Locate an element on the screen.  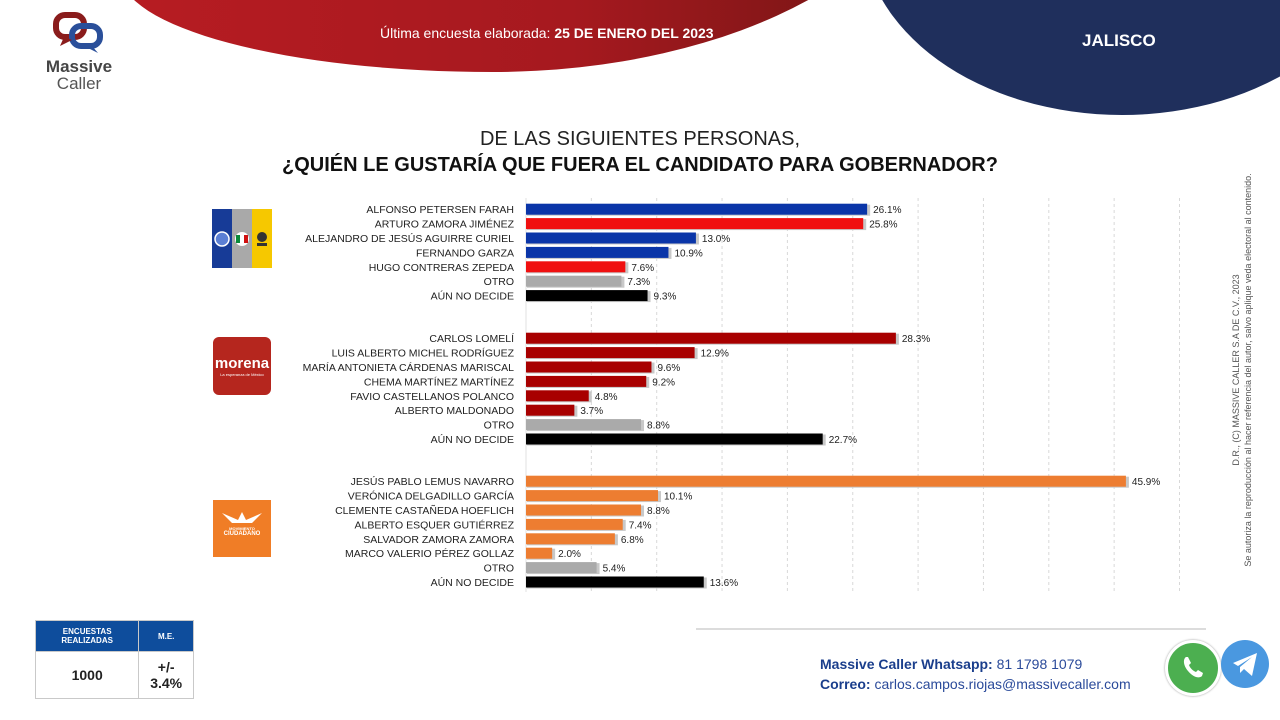
movimiento-ciudadano-logo: MOVIMIENTO CIUDADANO is located at coordinates (242, 528).